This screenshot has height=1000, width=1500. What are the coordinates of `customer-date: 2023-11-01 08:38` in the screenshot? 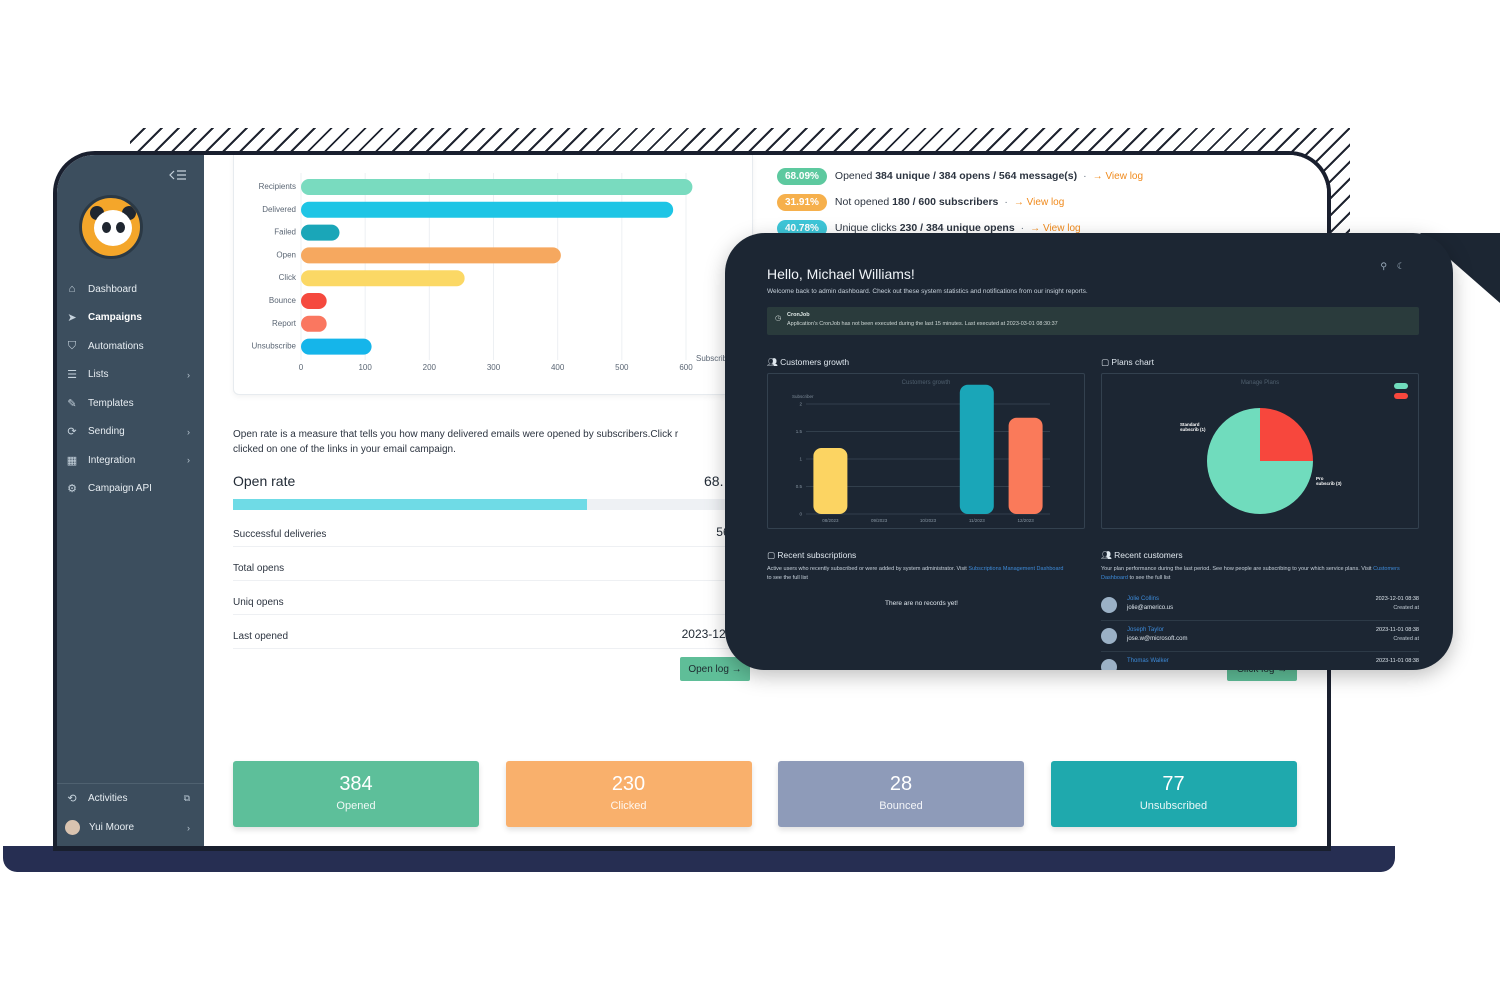 It's located at (1397, 661).